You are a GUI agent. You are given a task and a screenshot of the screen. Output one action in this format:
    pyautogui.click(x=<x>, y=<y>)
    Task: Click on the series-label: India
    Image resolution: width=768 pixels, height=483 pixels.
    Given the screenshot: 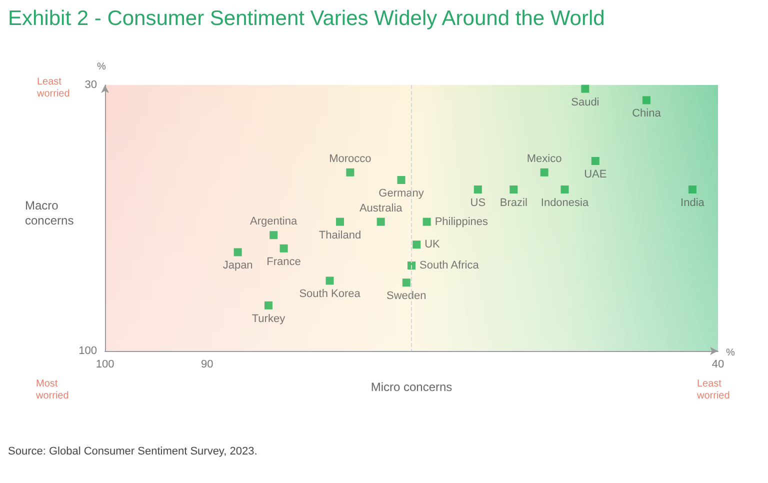 What is the action you would take?
    pyautogui.click(x=693, y=203)
    